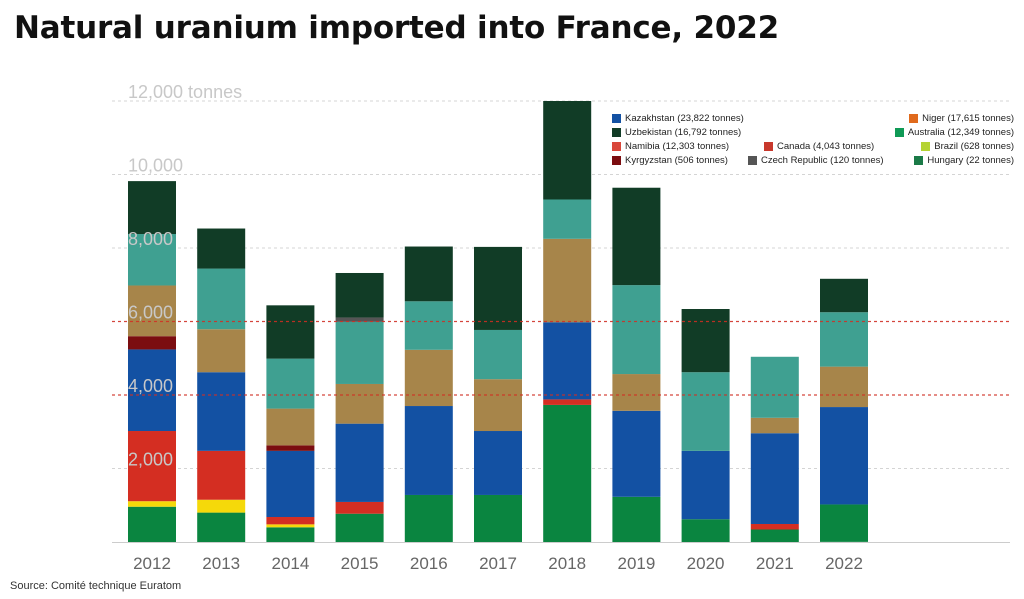  Describe the element at coordinates (774, 425) in the screenshot. I see `bar-2021-namibia` at that location.